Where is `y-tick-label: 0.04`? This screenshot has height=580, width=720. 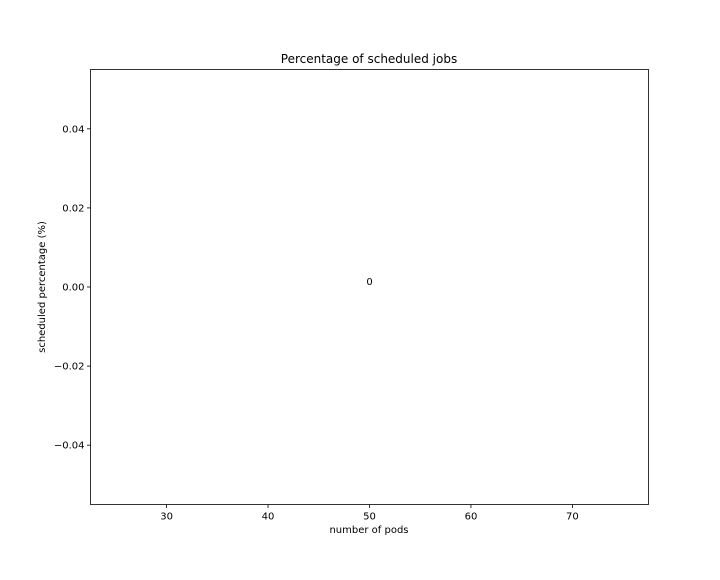 y-tick-label: 0.04 is located at coordinates (73, 129).